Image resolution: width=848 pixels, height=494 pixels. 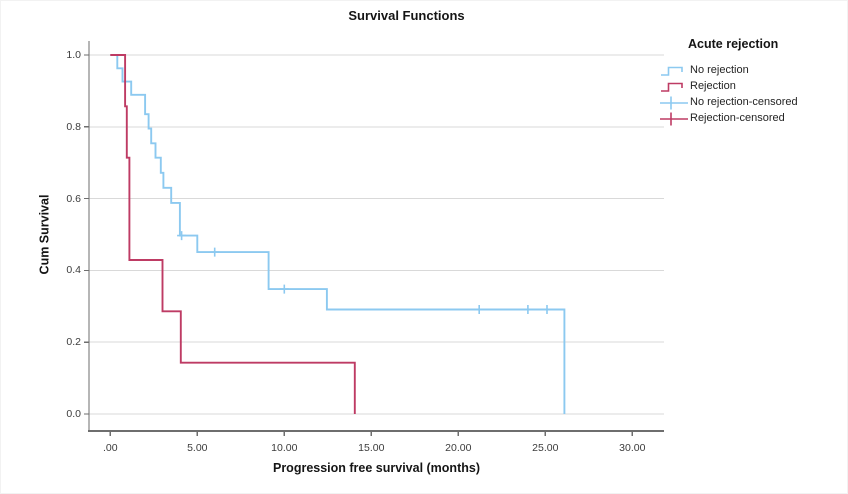 What do you see at coordinates (713, 86) in the screenshot?
I see `legend-item-label: Rejection` at bounding box center [713, 86].